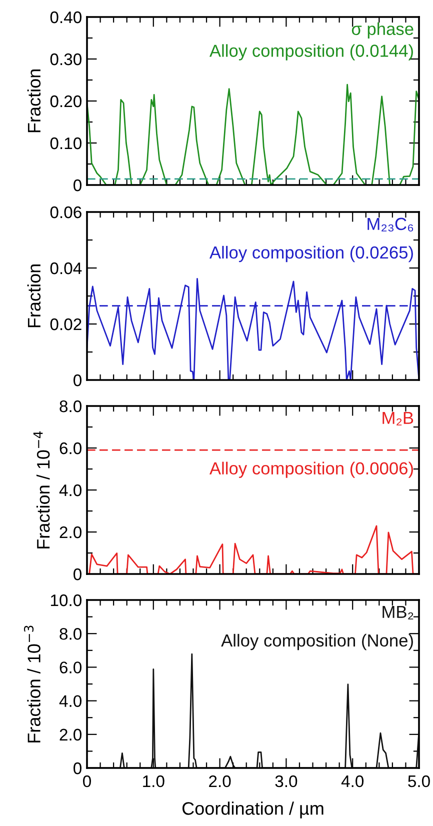 The height and width of the screenshot is (826, 433). I want to click on annotation: MB₂, so click(398, 613).